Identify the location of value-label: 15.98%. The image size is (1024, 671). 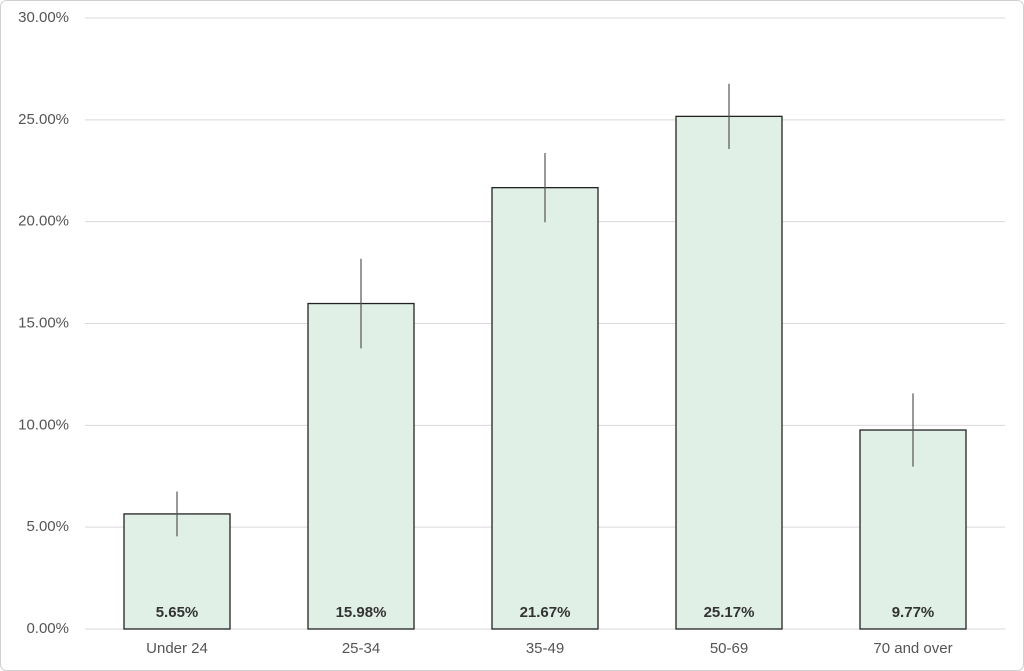
(361, 612).